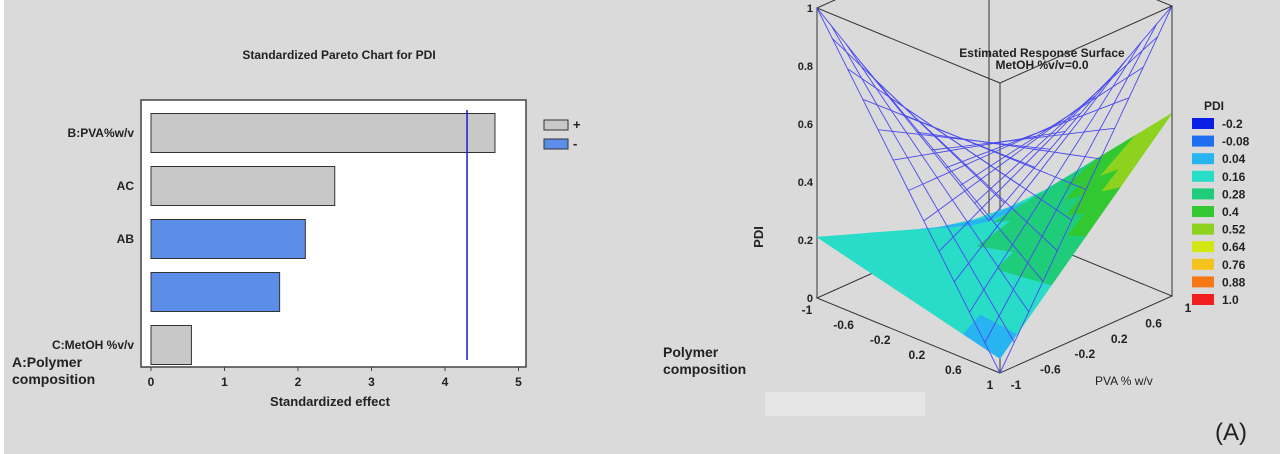 This screenshot has width=1284, height=454. What do you see at coordinates (1231, 432) in the screenshot?
I see `panel-label: (A)` at bounding box center [1231, 432].